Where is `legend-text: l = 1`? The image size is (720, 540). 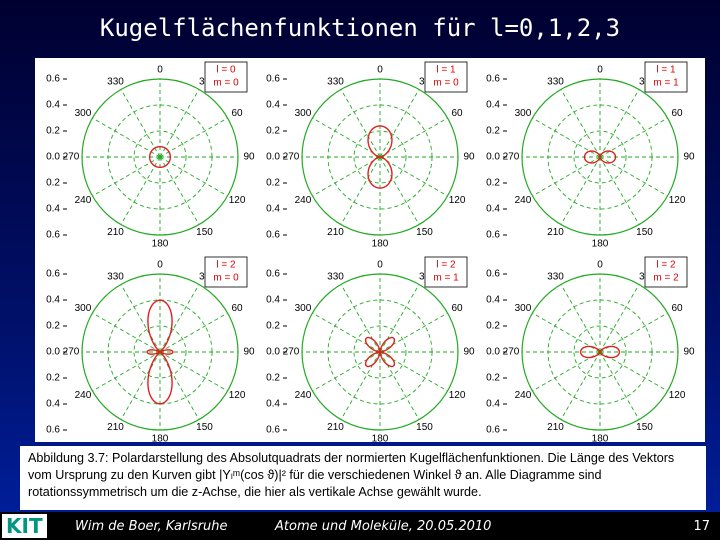 legend-text: l = 1 is located at coordinates (666, 70).